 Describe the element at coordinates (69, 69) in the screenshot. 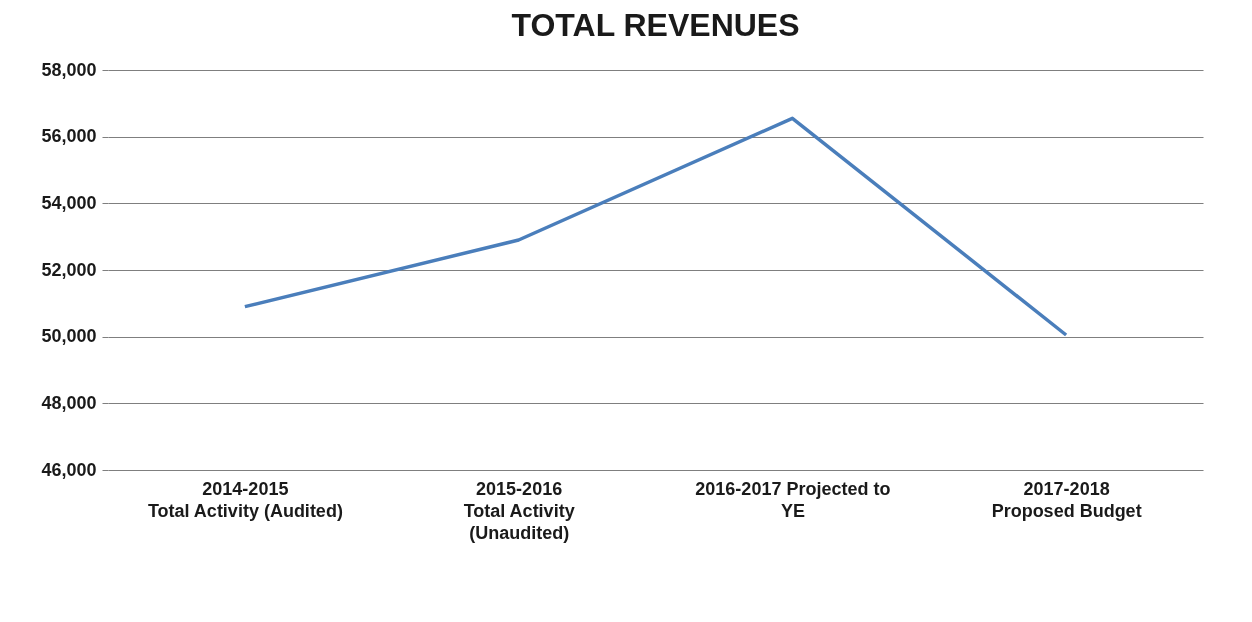

I see `y-tick-label: 58,000` at that location.